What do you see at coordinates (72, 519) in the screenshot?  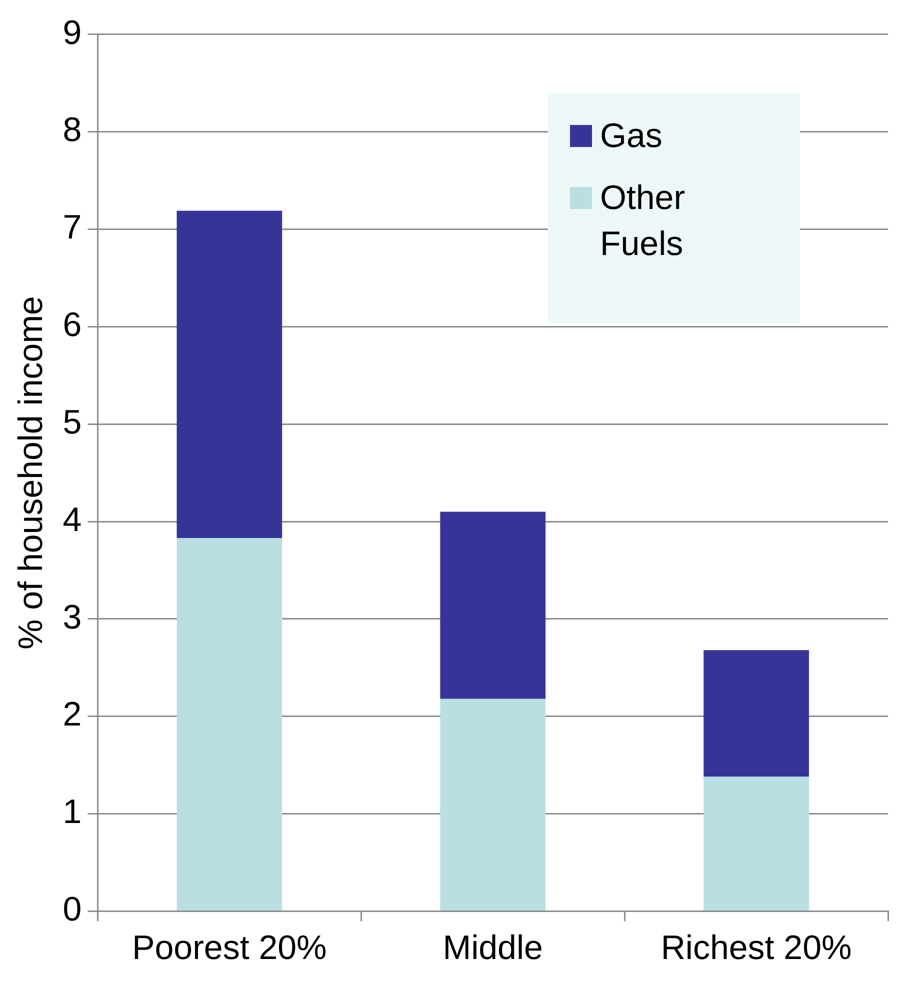 I see `y-tick-label: 4` at bounding box center [72, 519].